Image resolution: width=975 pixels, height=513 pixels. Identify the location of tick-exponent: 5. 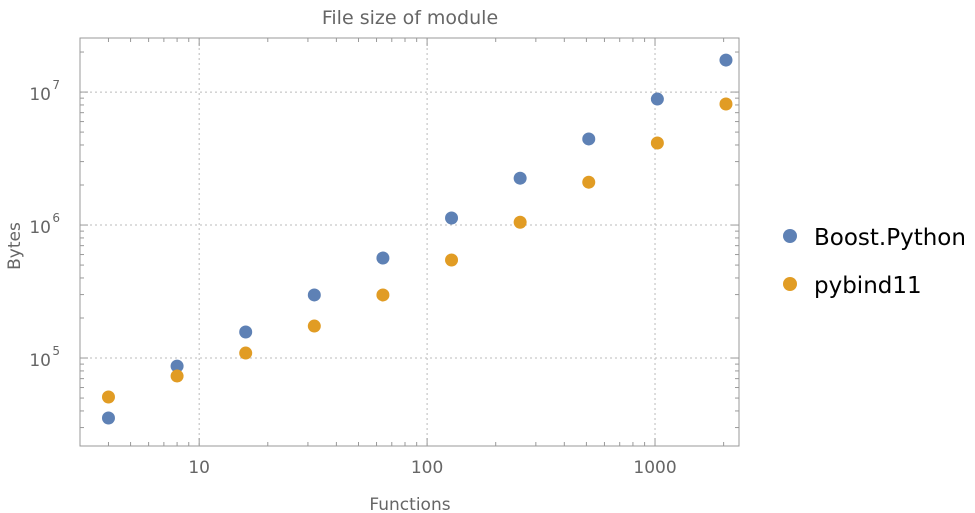
(56, 351).